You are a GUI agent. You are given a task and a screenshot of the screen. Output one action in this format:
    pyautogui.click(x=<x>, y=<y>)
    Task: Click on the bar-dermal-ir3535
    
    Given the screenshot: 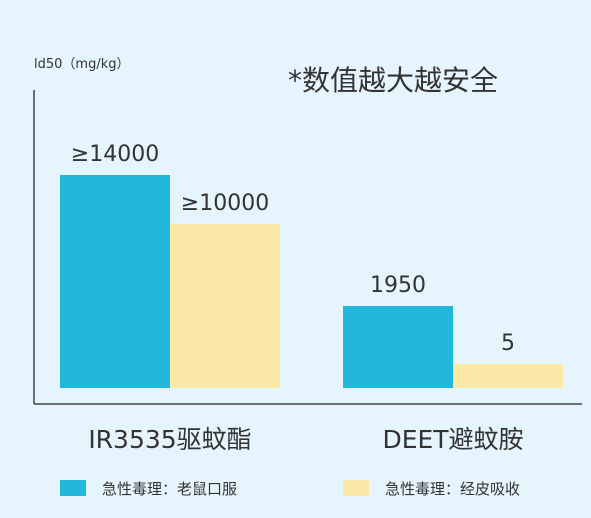 What is the action you would take?
    pyautogui.click(x=225, y=306)
    